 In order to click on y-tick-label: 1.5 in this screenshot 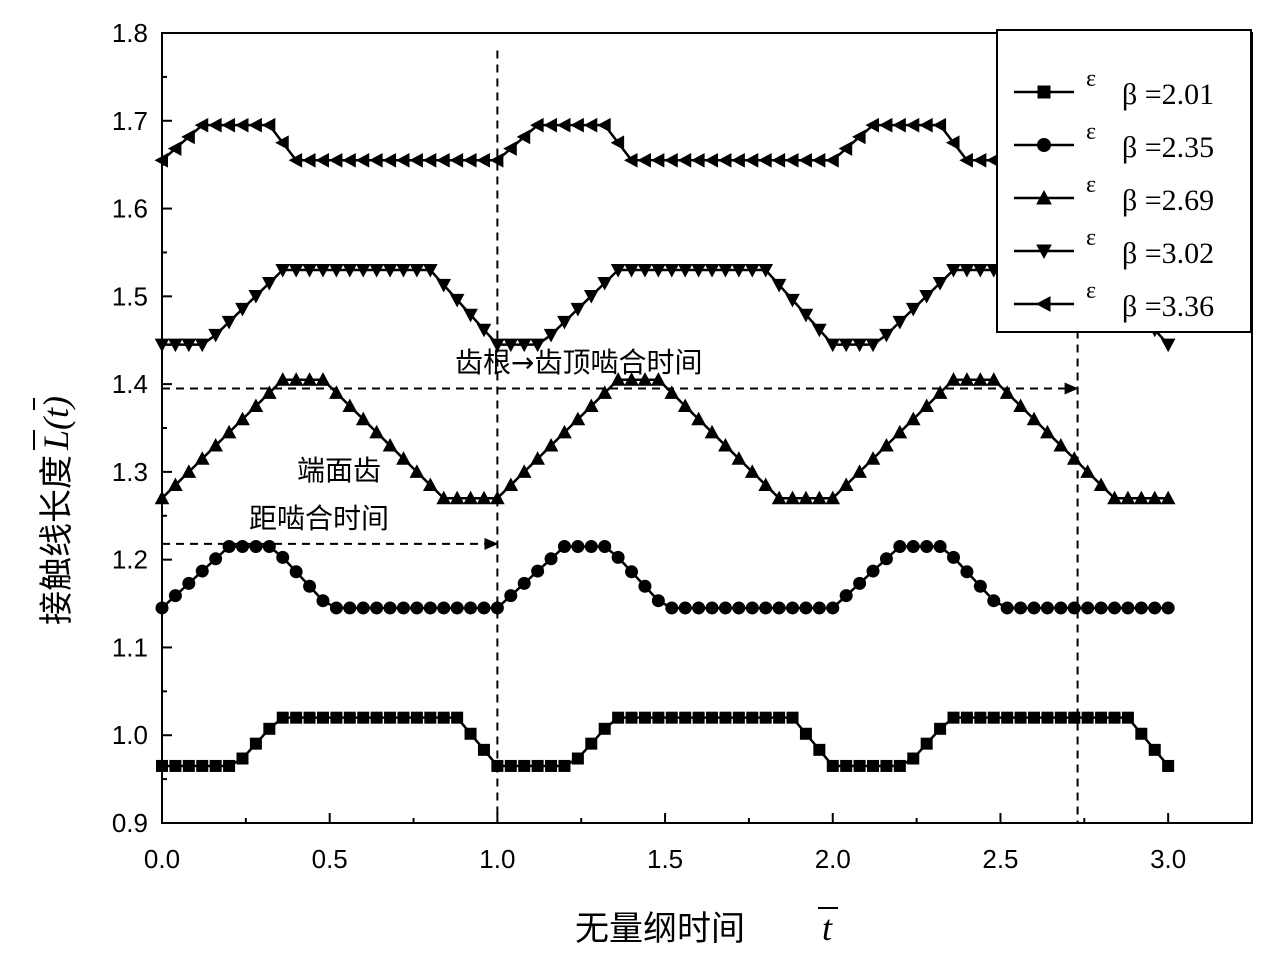, I will do `click(130, 296)`.